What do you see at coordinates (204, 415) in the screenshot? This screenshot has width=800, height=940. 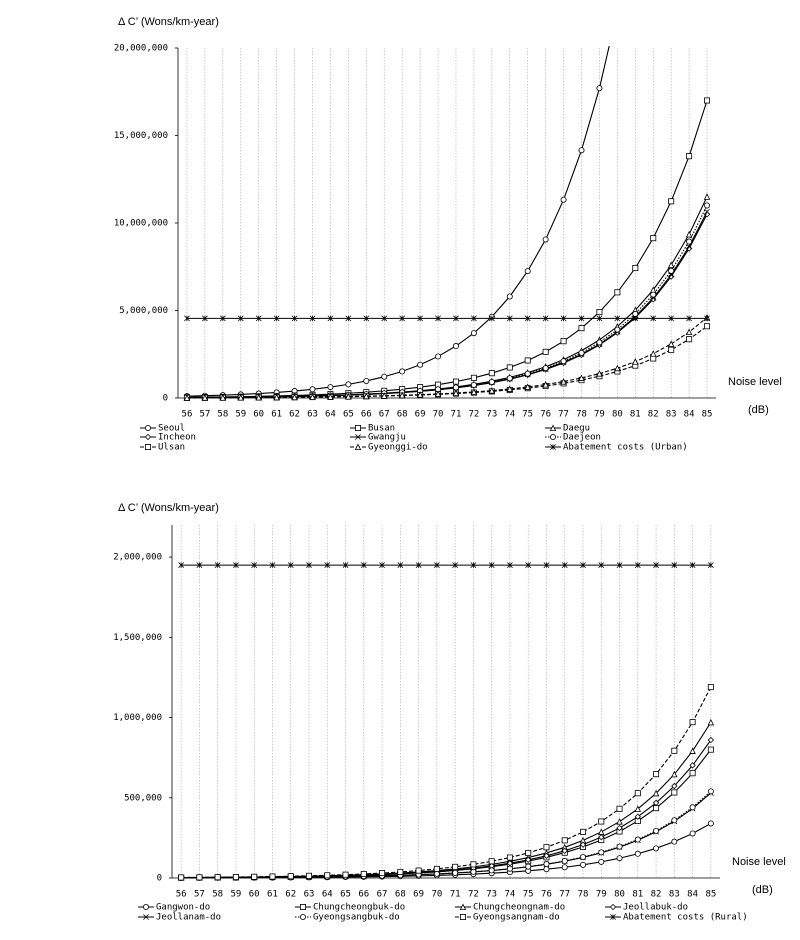 I see `x-tick-label: 57` at bounding box center [204, 415].